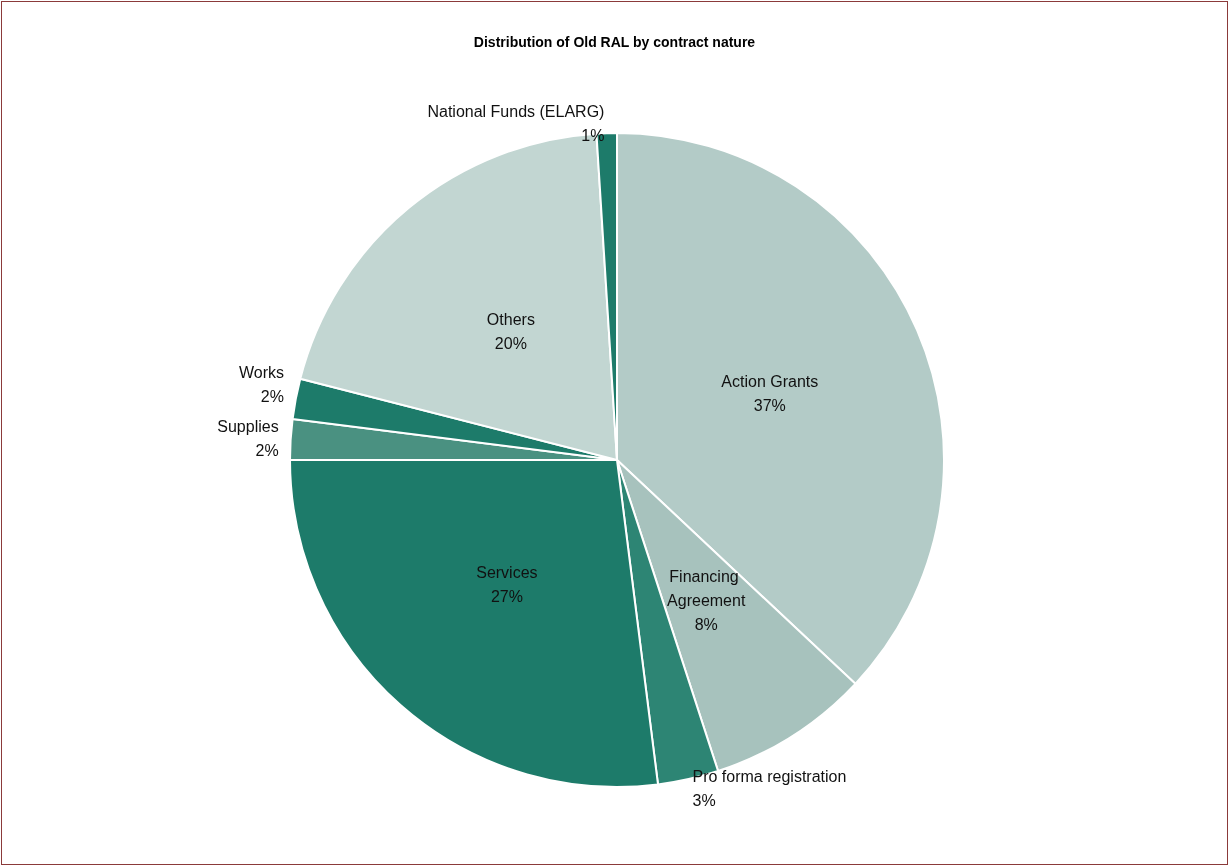  I want to click on chart-title: Distribution of Old RAL by contract nature, so click(614, 42).